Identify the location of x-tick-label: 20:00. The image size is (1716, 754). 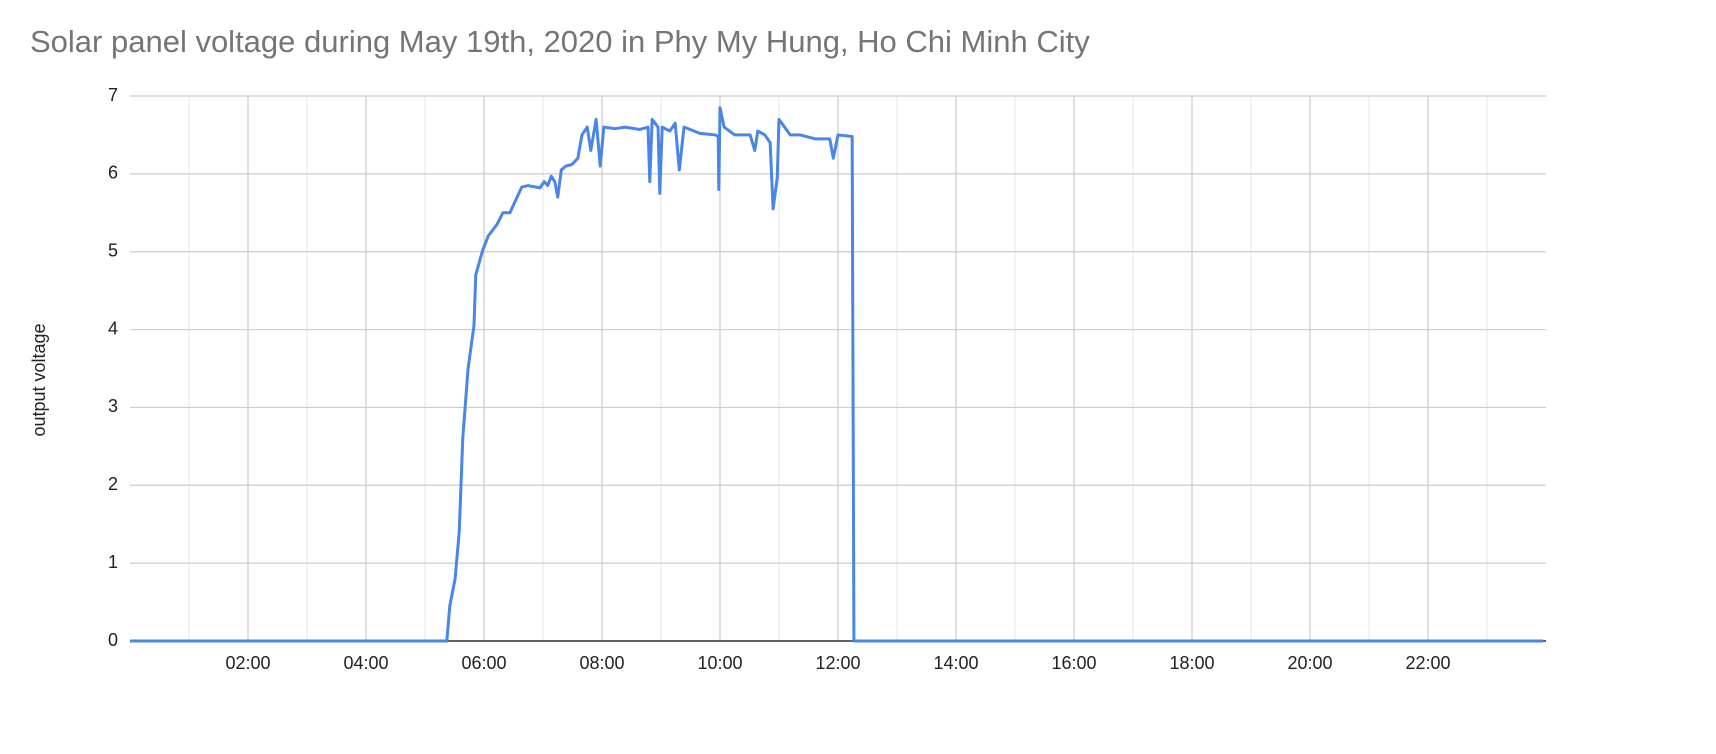
(1309, 663).